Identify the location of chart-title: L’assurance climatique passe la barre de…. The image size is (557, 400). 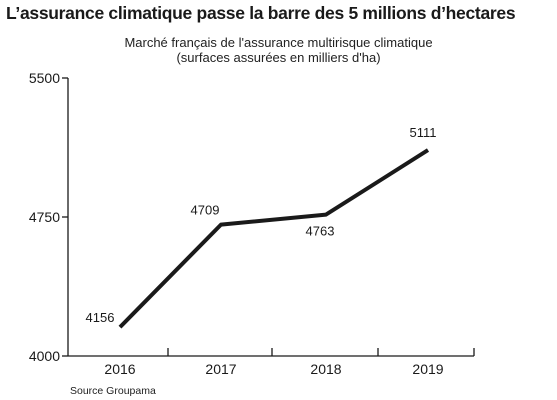
(261, 13).